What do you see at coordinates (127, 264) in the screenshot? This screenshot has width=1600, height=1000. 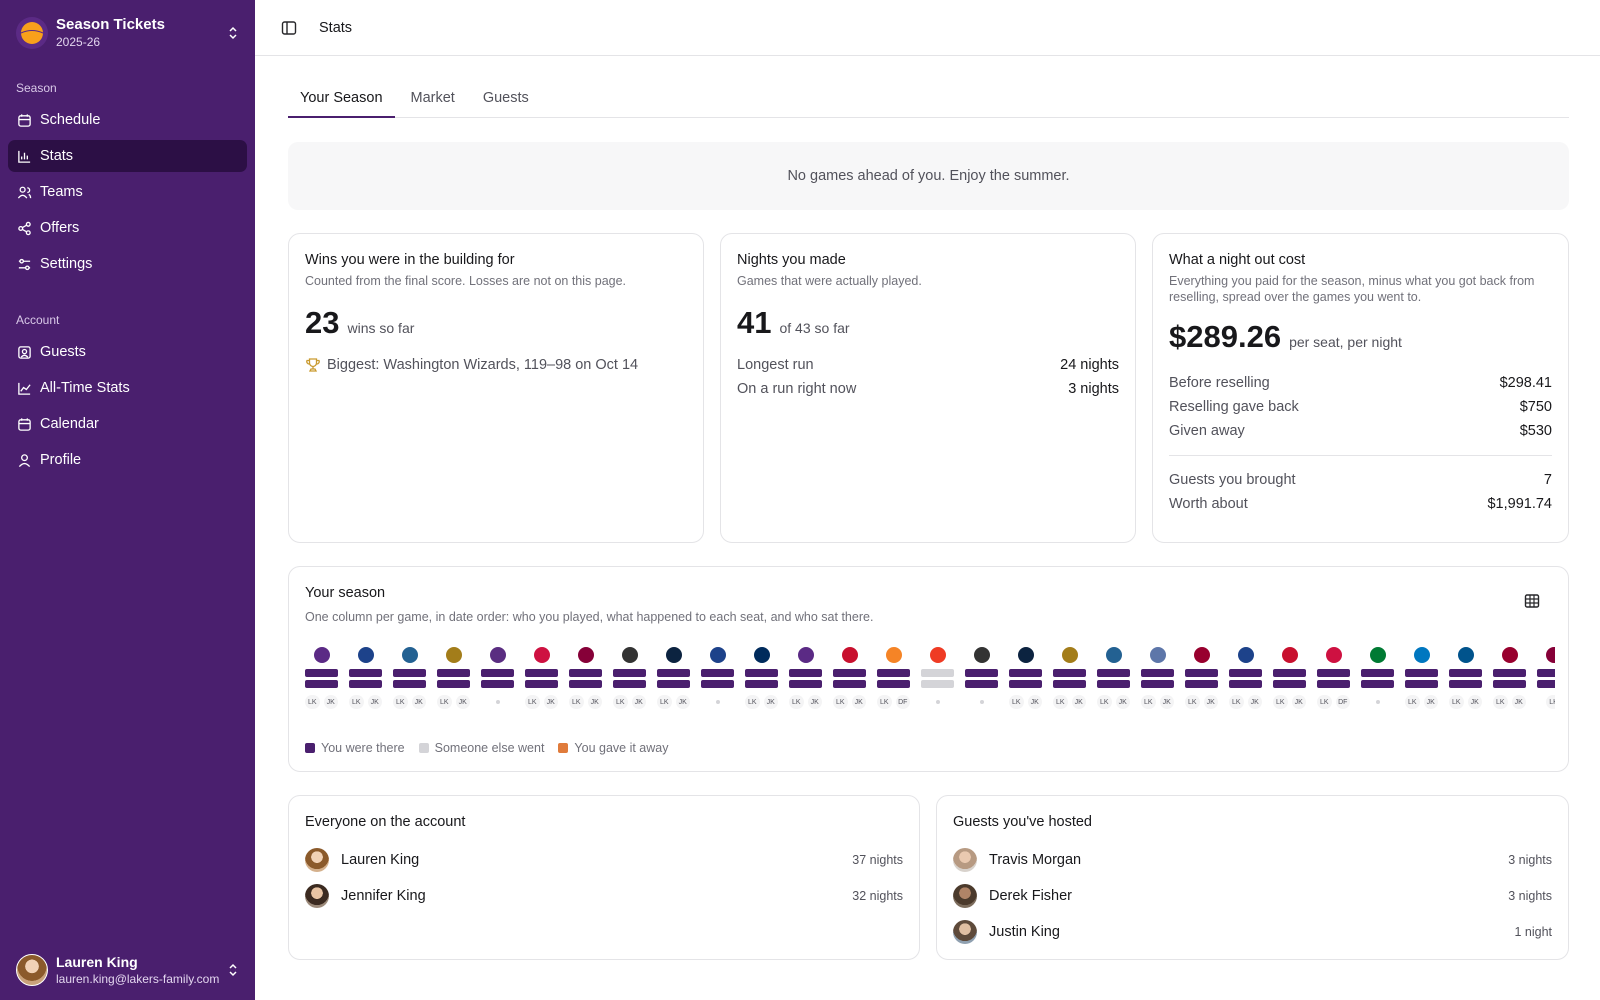 I see `sidebar-item-settings: Settings` at bounding box center [127, 264].